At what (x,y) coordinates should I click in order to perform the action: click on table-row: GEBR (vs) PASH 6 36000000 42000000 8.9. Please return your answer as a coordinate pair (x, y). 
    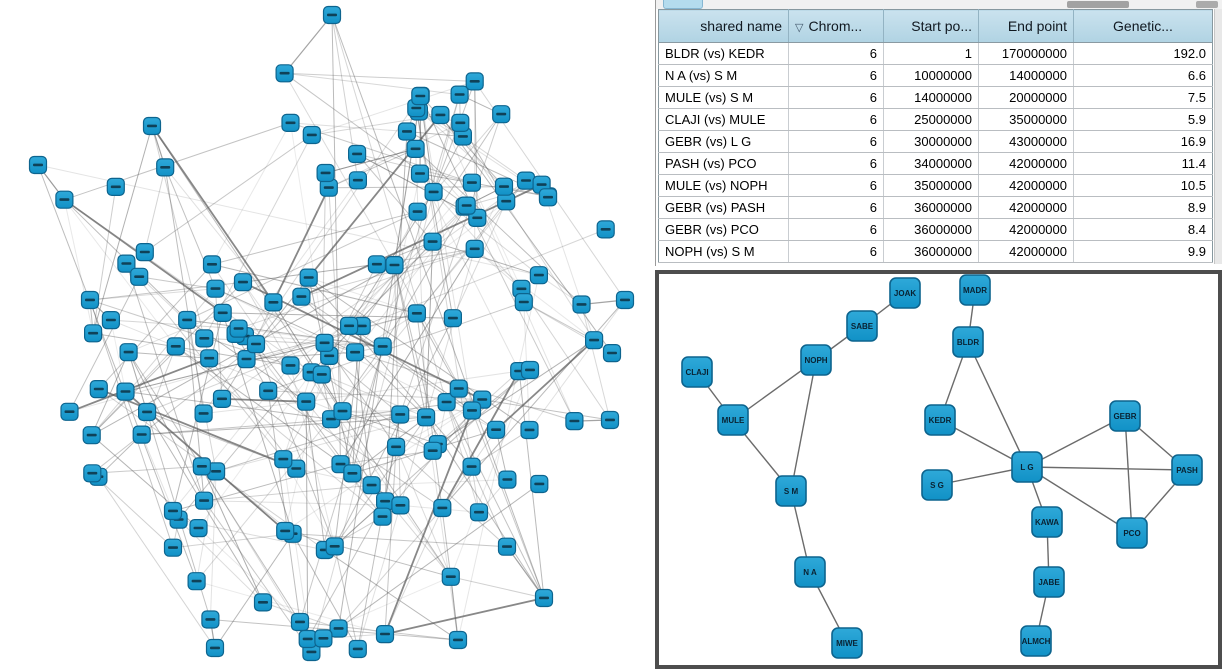
    Looking at the image, I should click on (935, 207).